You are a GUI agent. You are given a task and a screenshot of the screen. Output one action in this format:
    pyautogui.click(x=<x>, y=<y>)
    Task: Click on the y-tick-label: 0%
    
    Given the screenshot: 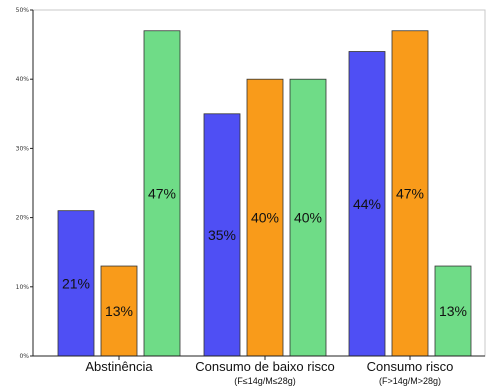 What is the action you would take?
    pyautogui.click(x=24, y=356)
    